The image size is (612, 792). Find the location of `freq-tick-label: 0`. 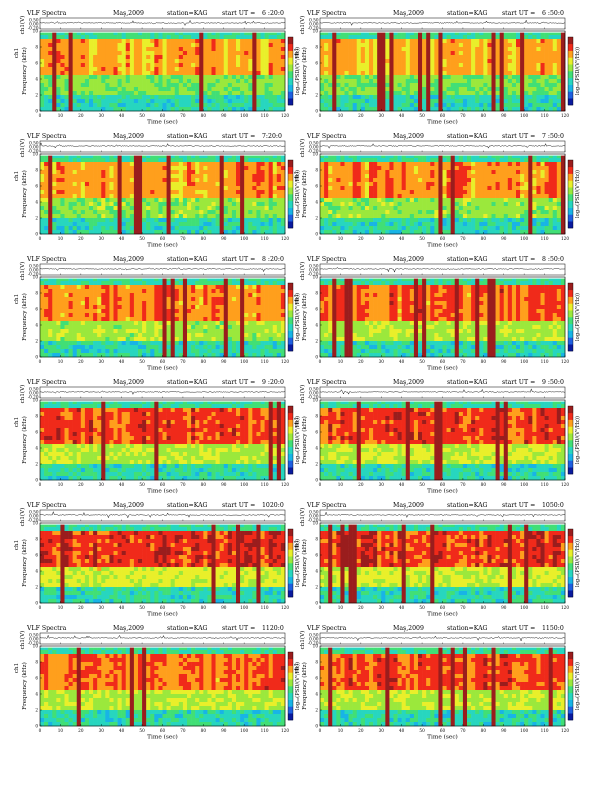

freq-tick-label: 0 is located at coordinates (36, 111).